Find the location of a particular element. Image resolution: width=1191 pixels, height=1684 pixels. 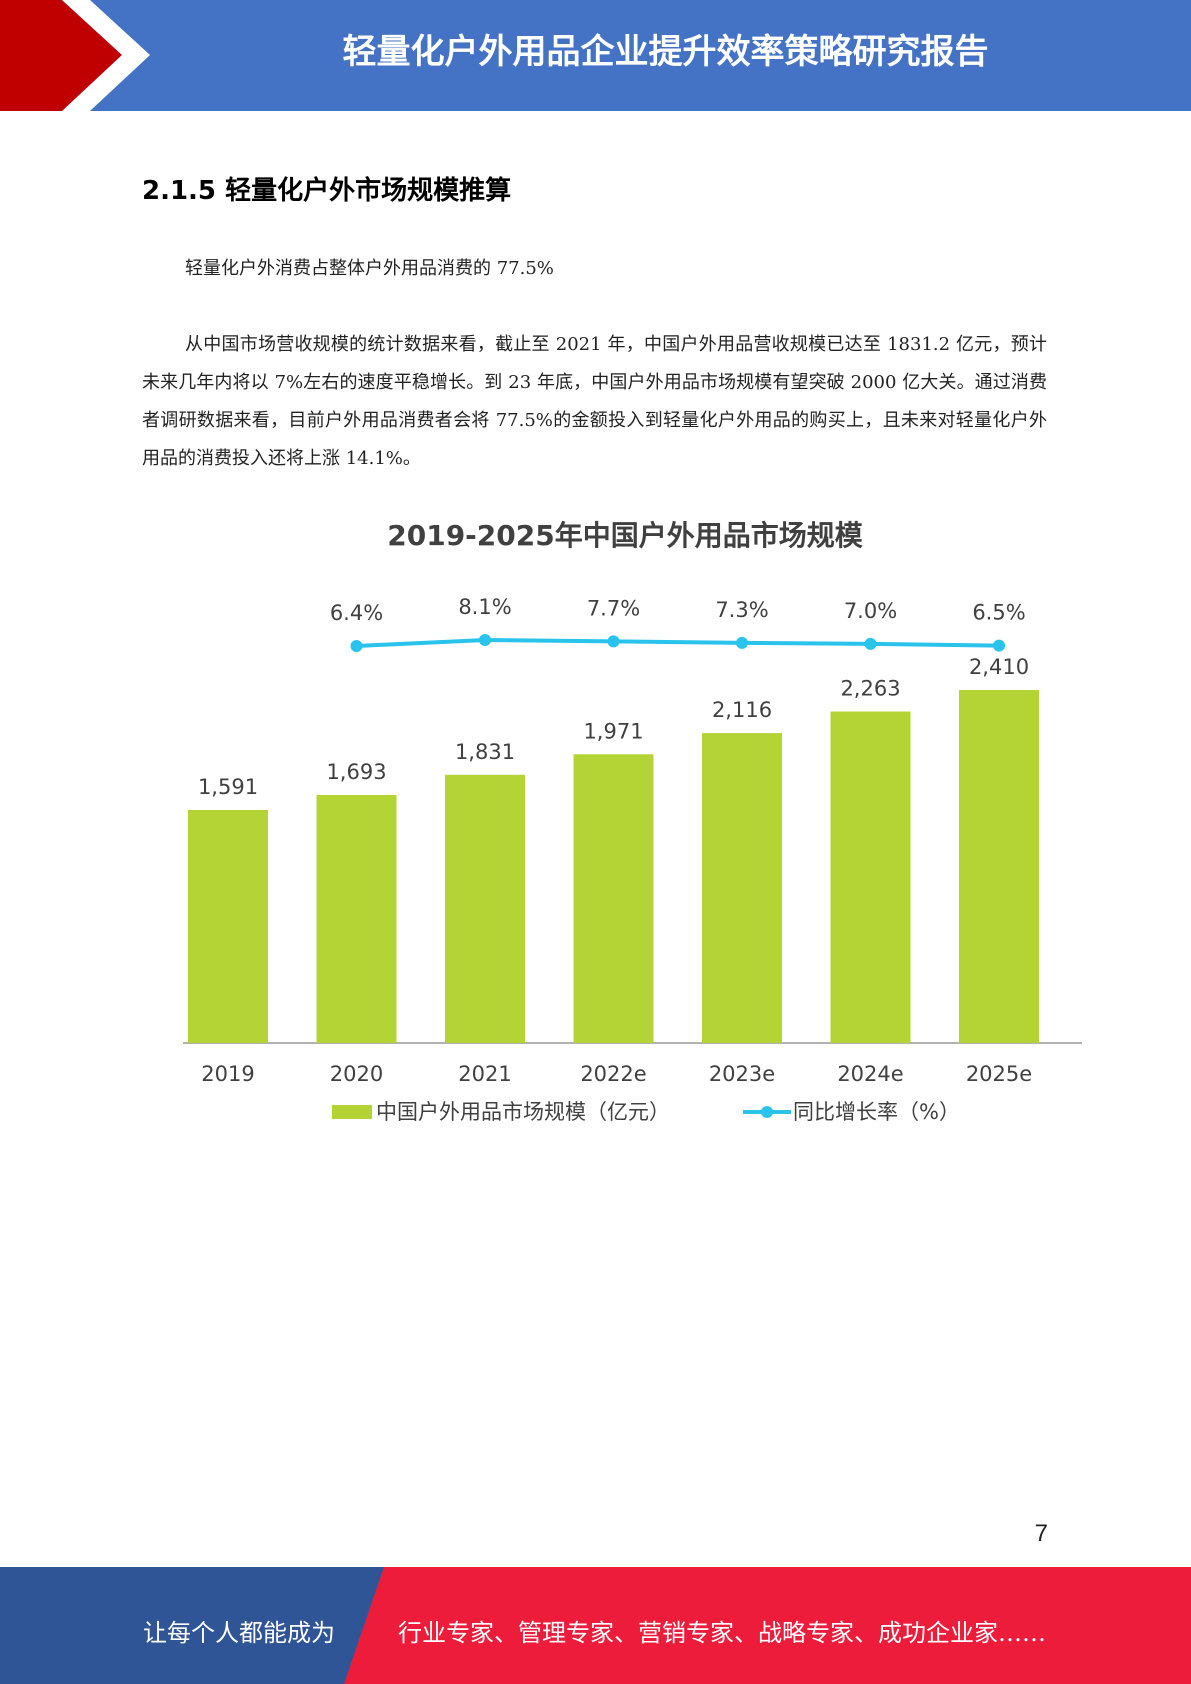

chart-title: 2019-2025年中国户外用品市场规模 is located at coordinates (625, 535).